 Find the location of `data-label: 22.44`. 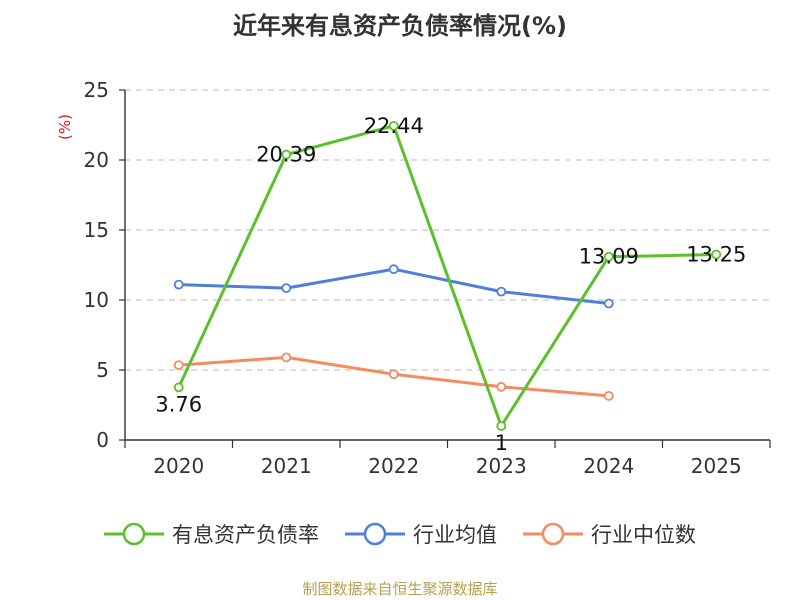

data-label: 22.44 is located at coordinates (394, 126).